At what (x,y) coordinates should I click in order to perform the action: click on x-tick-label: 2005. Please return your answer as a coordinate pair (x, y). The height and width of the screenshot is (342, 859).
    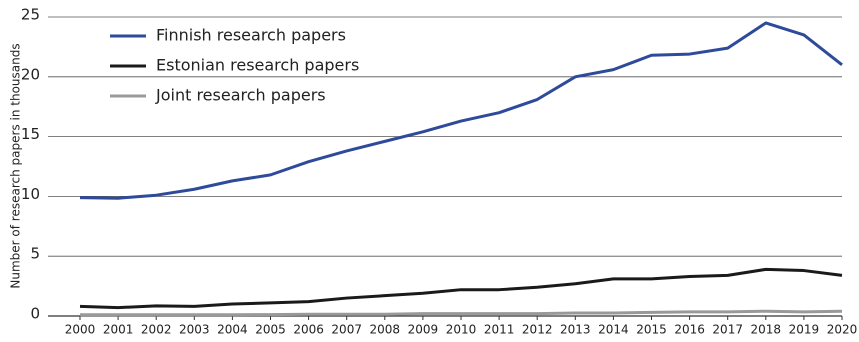
    Looking at the image, I should click on (270, 330).